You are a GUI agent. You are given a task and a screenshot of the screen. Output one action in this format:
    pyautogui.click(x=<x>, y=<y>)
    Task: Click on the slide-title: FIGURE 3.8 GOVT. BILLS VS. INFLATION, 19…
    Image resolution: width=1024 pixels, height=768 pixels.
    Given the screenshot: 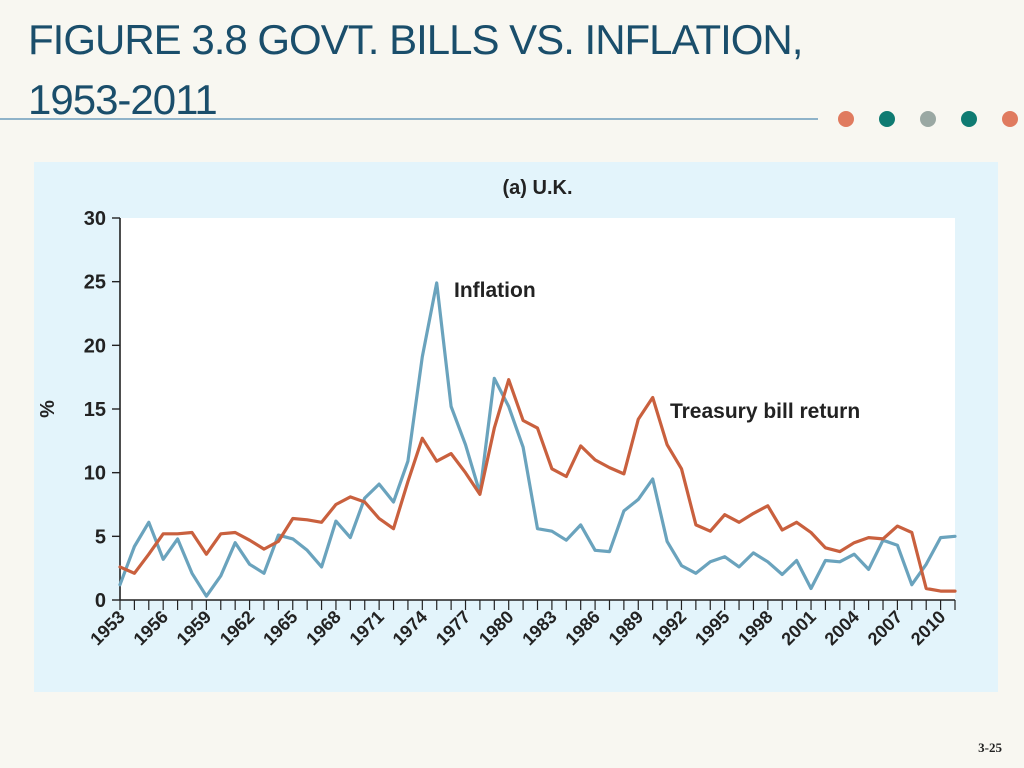 What is the action you would take?
    pyautogui.click(x=428, y=70)
    